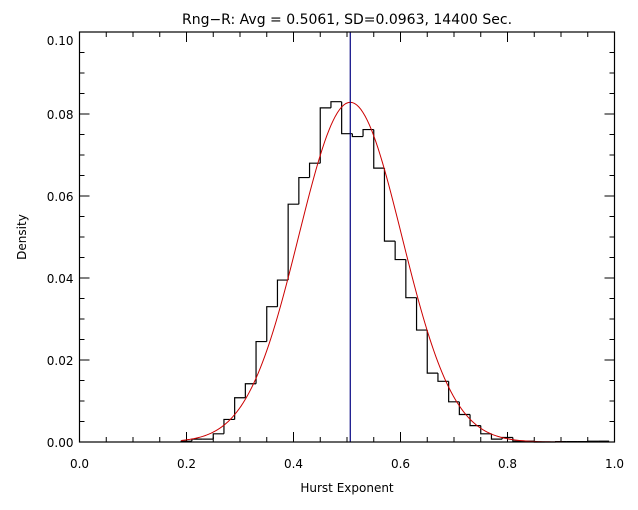 Image resolution: width=638 pixels, height=510 pixels. Describe the element at coordinates (293, 464) in the screenshot. I see `x-tick-label: 0.4` at that location.